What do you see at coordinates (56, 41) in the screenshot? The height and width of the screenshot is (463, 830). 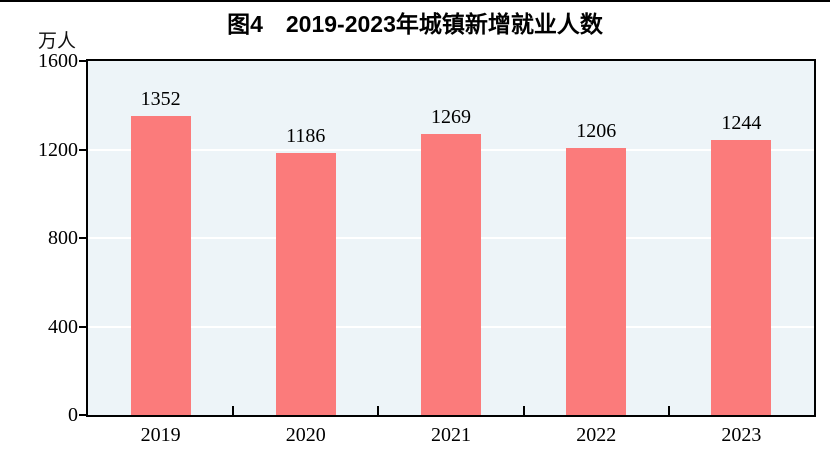 I see `y-axis-unit-label: 万人` at bounding box center [56, 41].